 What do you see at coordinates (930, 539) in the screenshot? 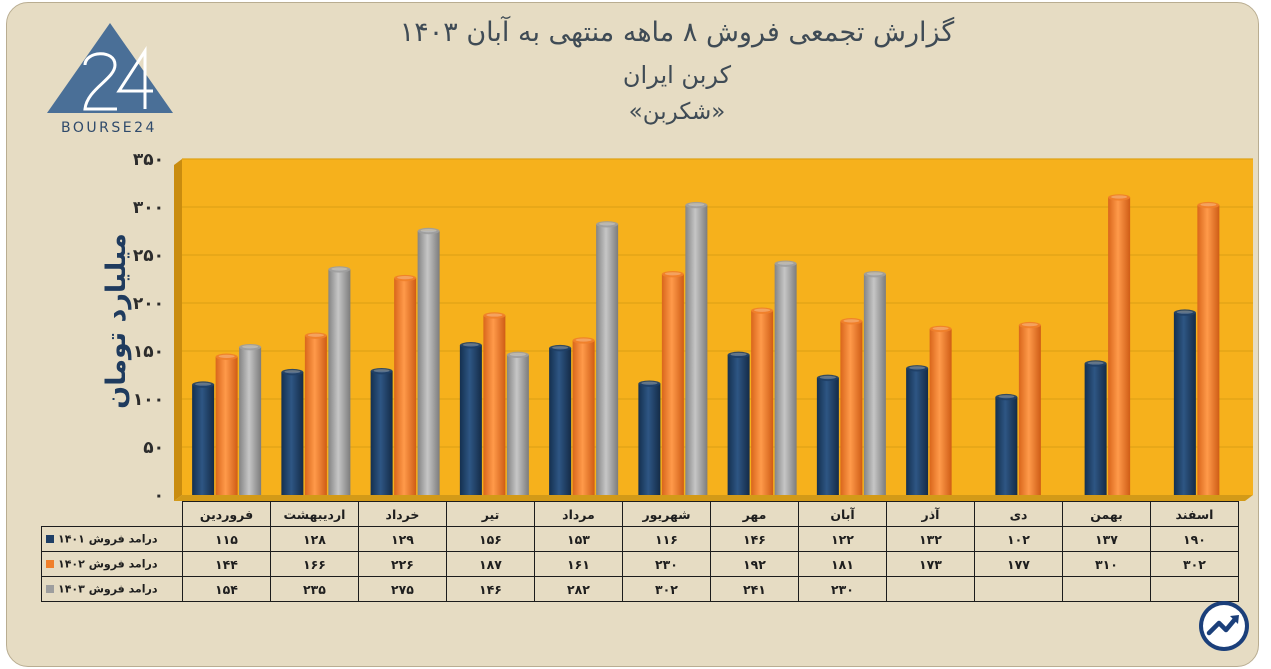
I see `data-label: ۱۳۲` at bounding box center [930, 539].